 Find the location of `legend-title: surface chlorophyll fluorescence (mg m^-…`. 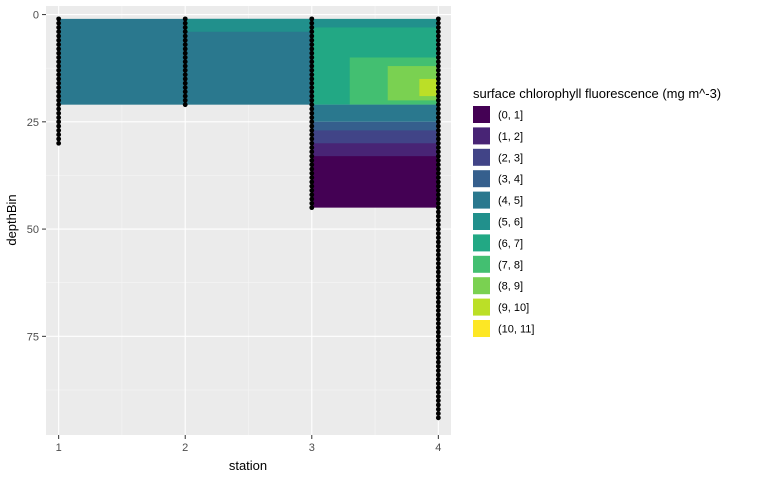

legend-title: surface chlorophyll fluorescence (mg m^-… is located at coordinates (597, 93).